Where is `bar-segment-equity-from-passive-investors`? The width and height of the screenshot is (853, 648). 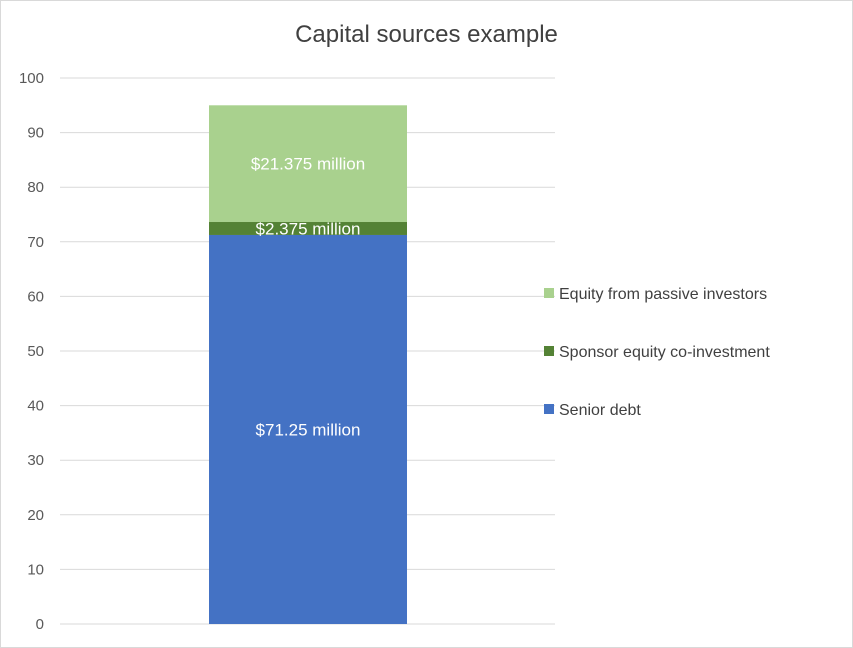
bar-segment-equity-from-passive-investors is located at coordinates (308, 164).